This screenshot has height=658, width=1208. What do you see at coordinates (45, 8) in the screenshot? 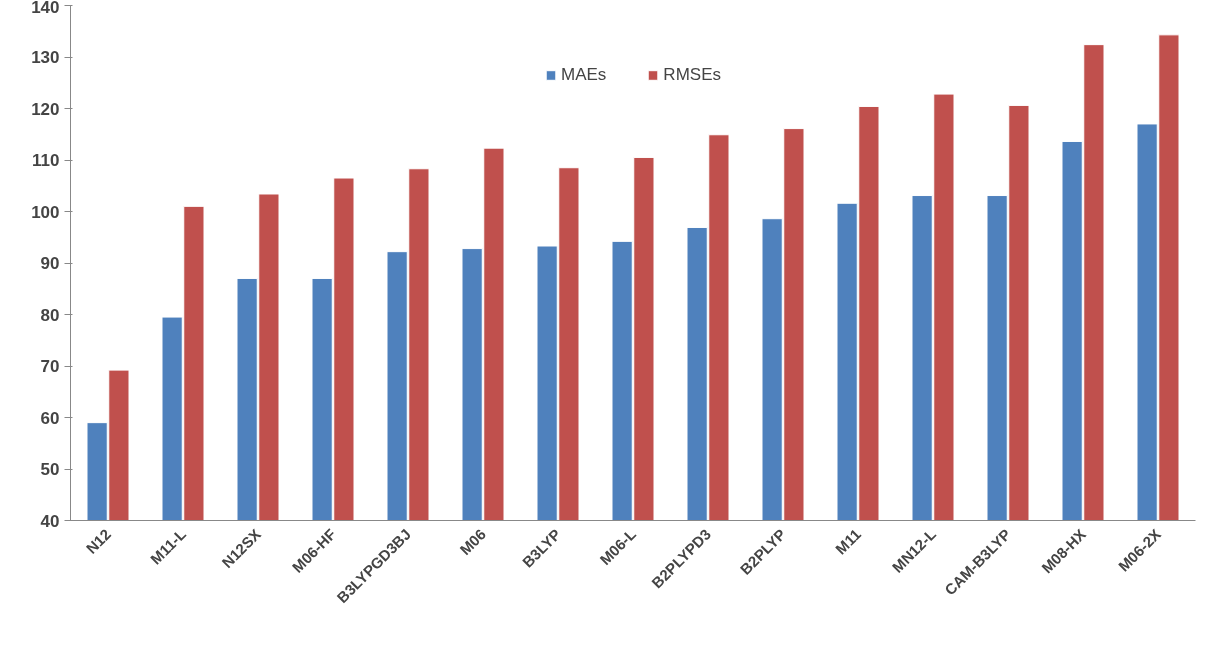
I see `y-tick-label: 140` at bounding box center [45, 8].